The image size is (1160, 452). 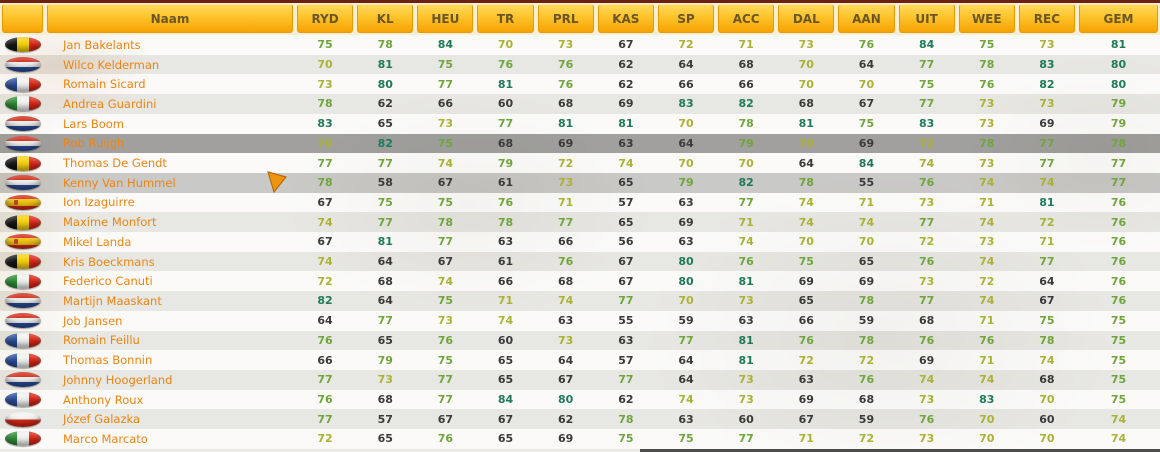 I want to click on column-header-prl: PRL, so click(x=565, y=18).